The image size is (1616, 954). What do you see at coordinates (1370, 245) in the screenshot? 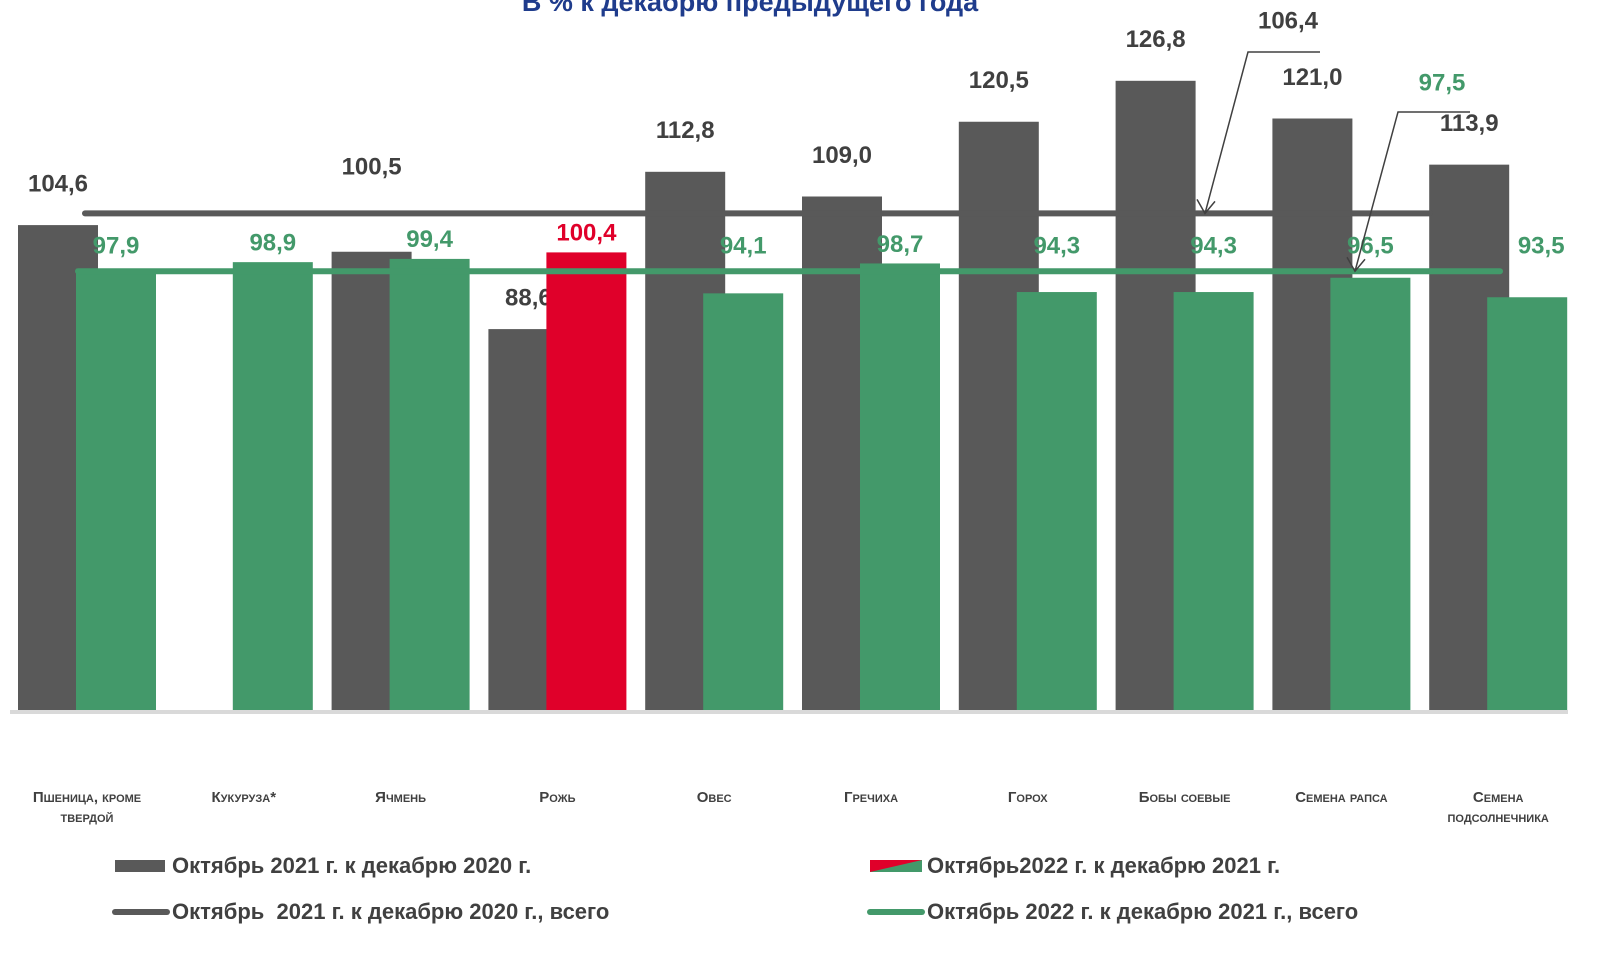
I see `value-label: 96,5` at bounding box center [1370, 245].